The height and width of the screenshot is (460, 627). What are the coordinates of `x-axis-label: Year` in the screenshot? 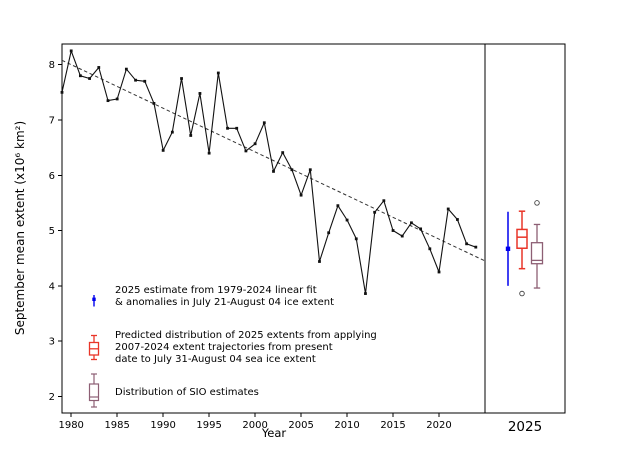 It's located at (274, 433).